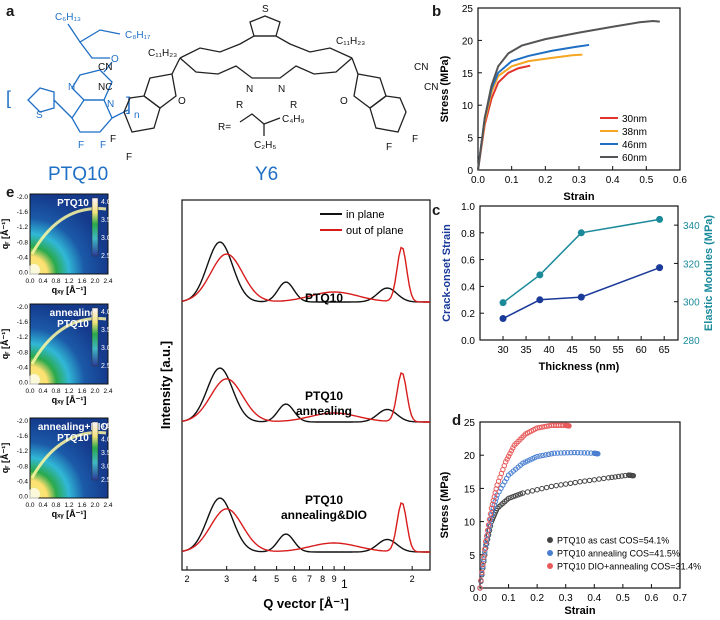 This screenshot has height=620, width=720. Describe the element at coordinates (81, 505) in the screenshot. I see `giwaxs-x-tick-label: 1.6` at that location.